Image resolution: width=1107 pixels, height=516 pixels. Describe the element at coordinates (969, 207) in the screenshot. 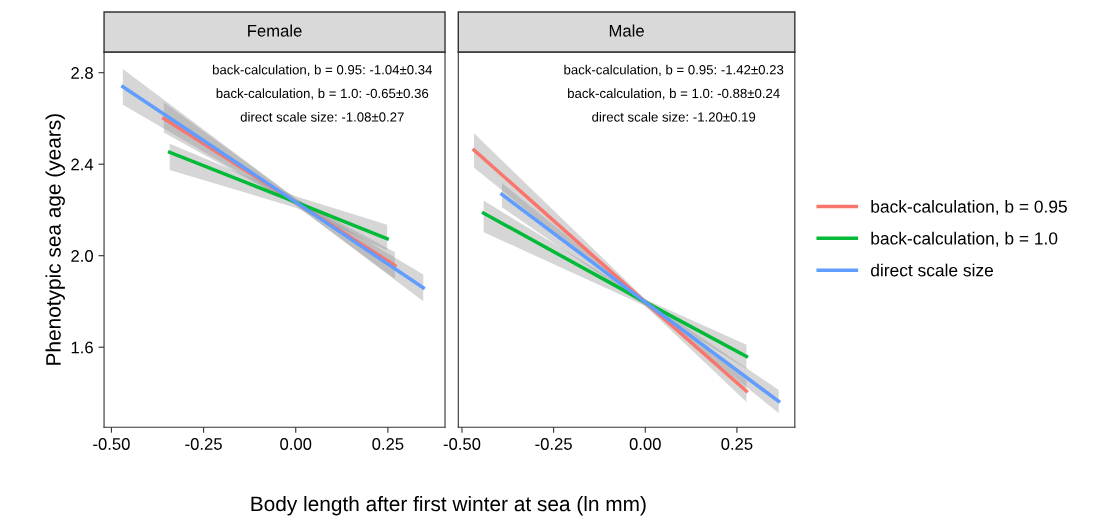

I see `legend-label: back-calculation, b = 0.95` at that location.